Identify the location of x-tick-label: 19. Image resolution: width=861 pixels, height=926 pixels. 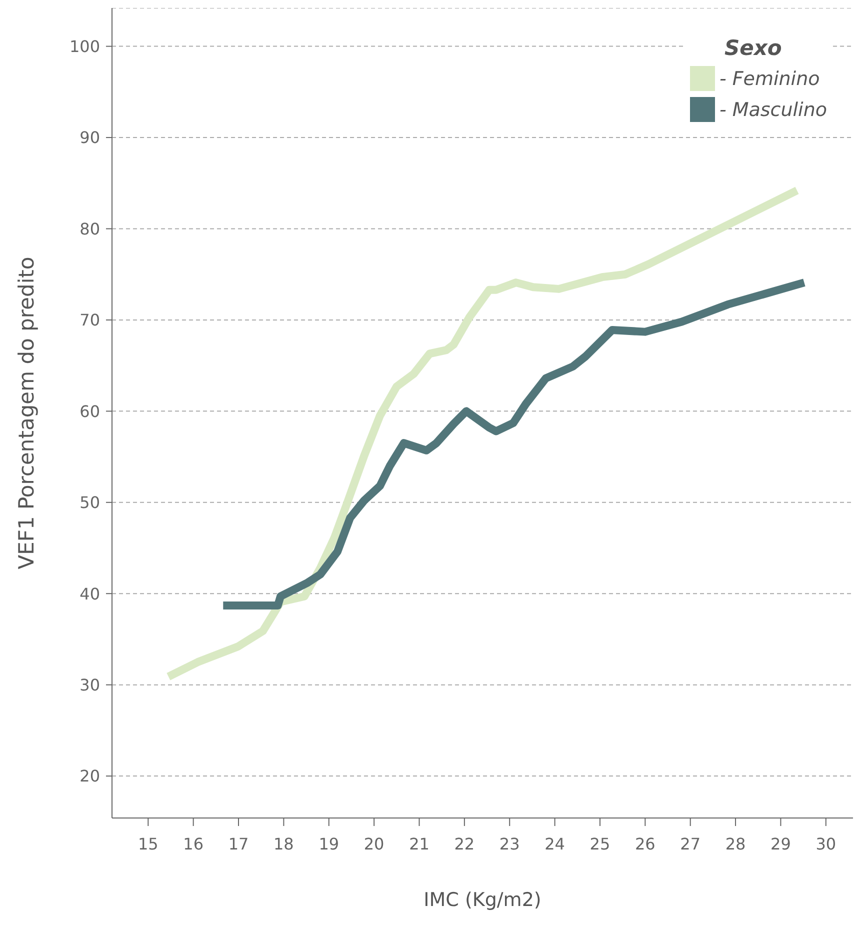
(329, 844).